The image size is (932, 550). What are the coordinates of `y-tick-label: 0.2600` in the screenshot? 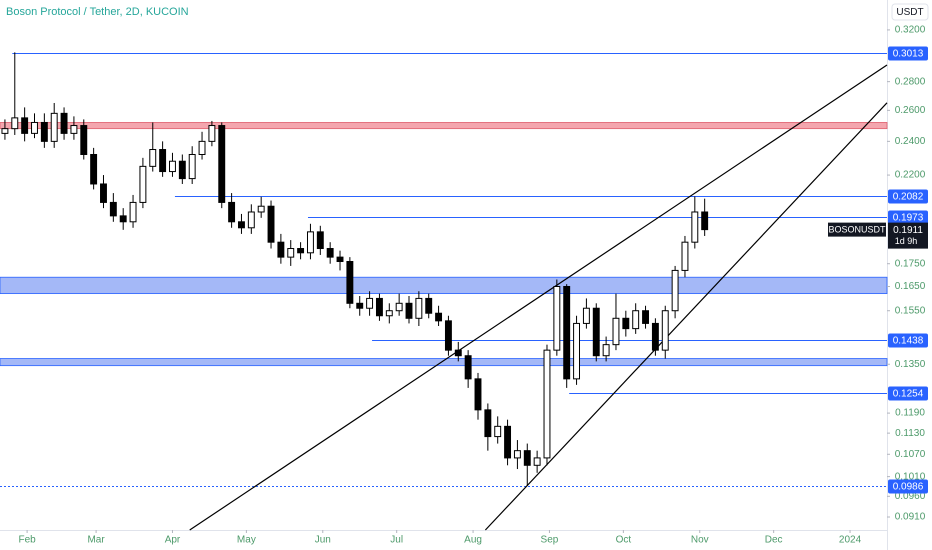 It's located at (910, 110).